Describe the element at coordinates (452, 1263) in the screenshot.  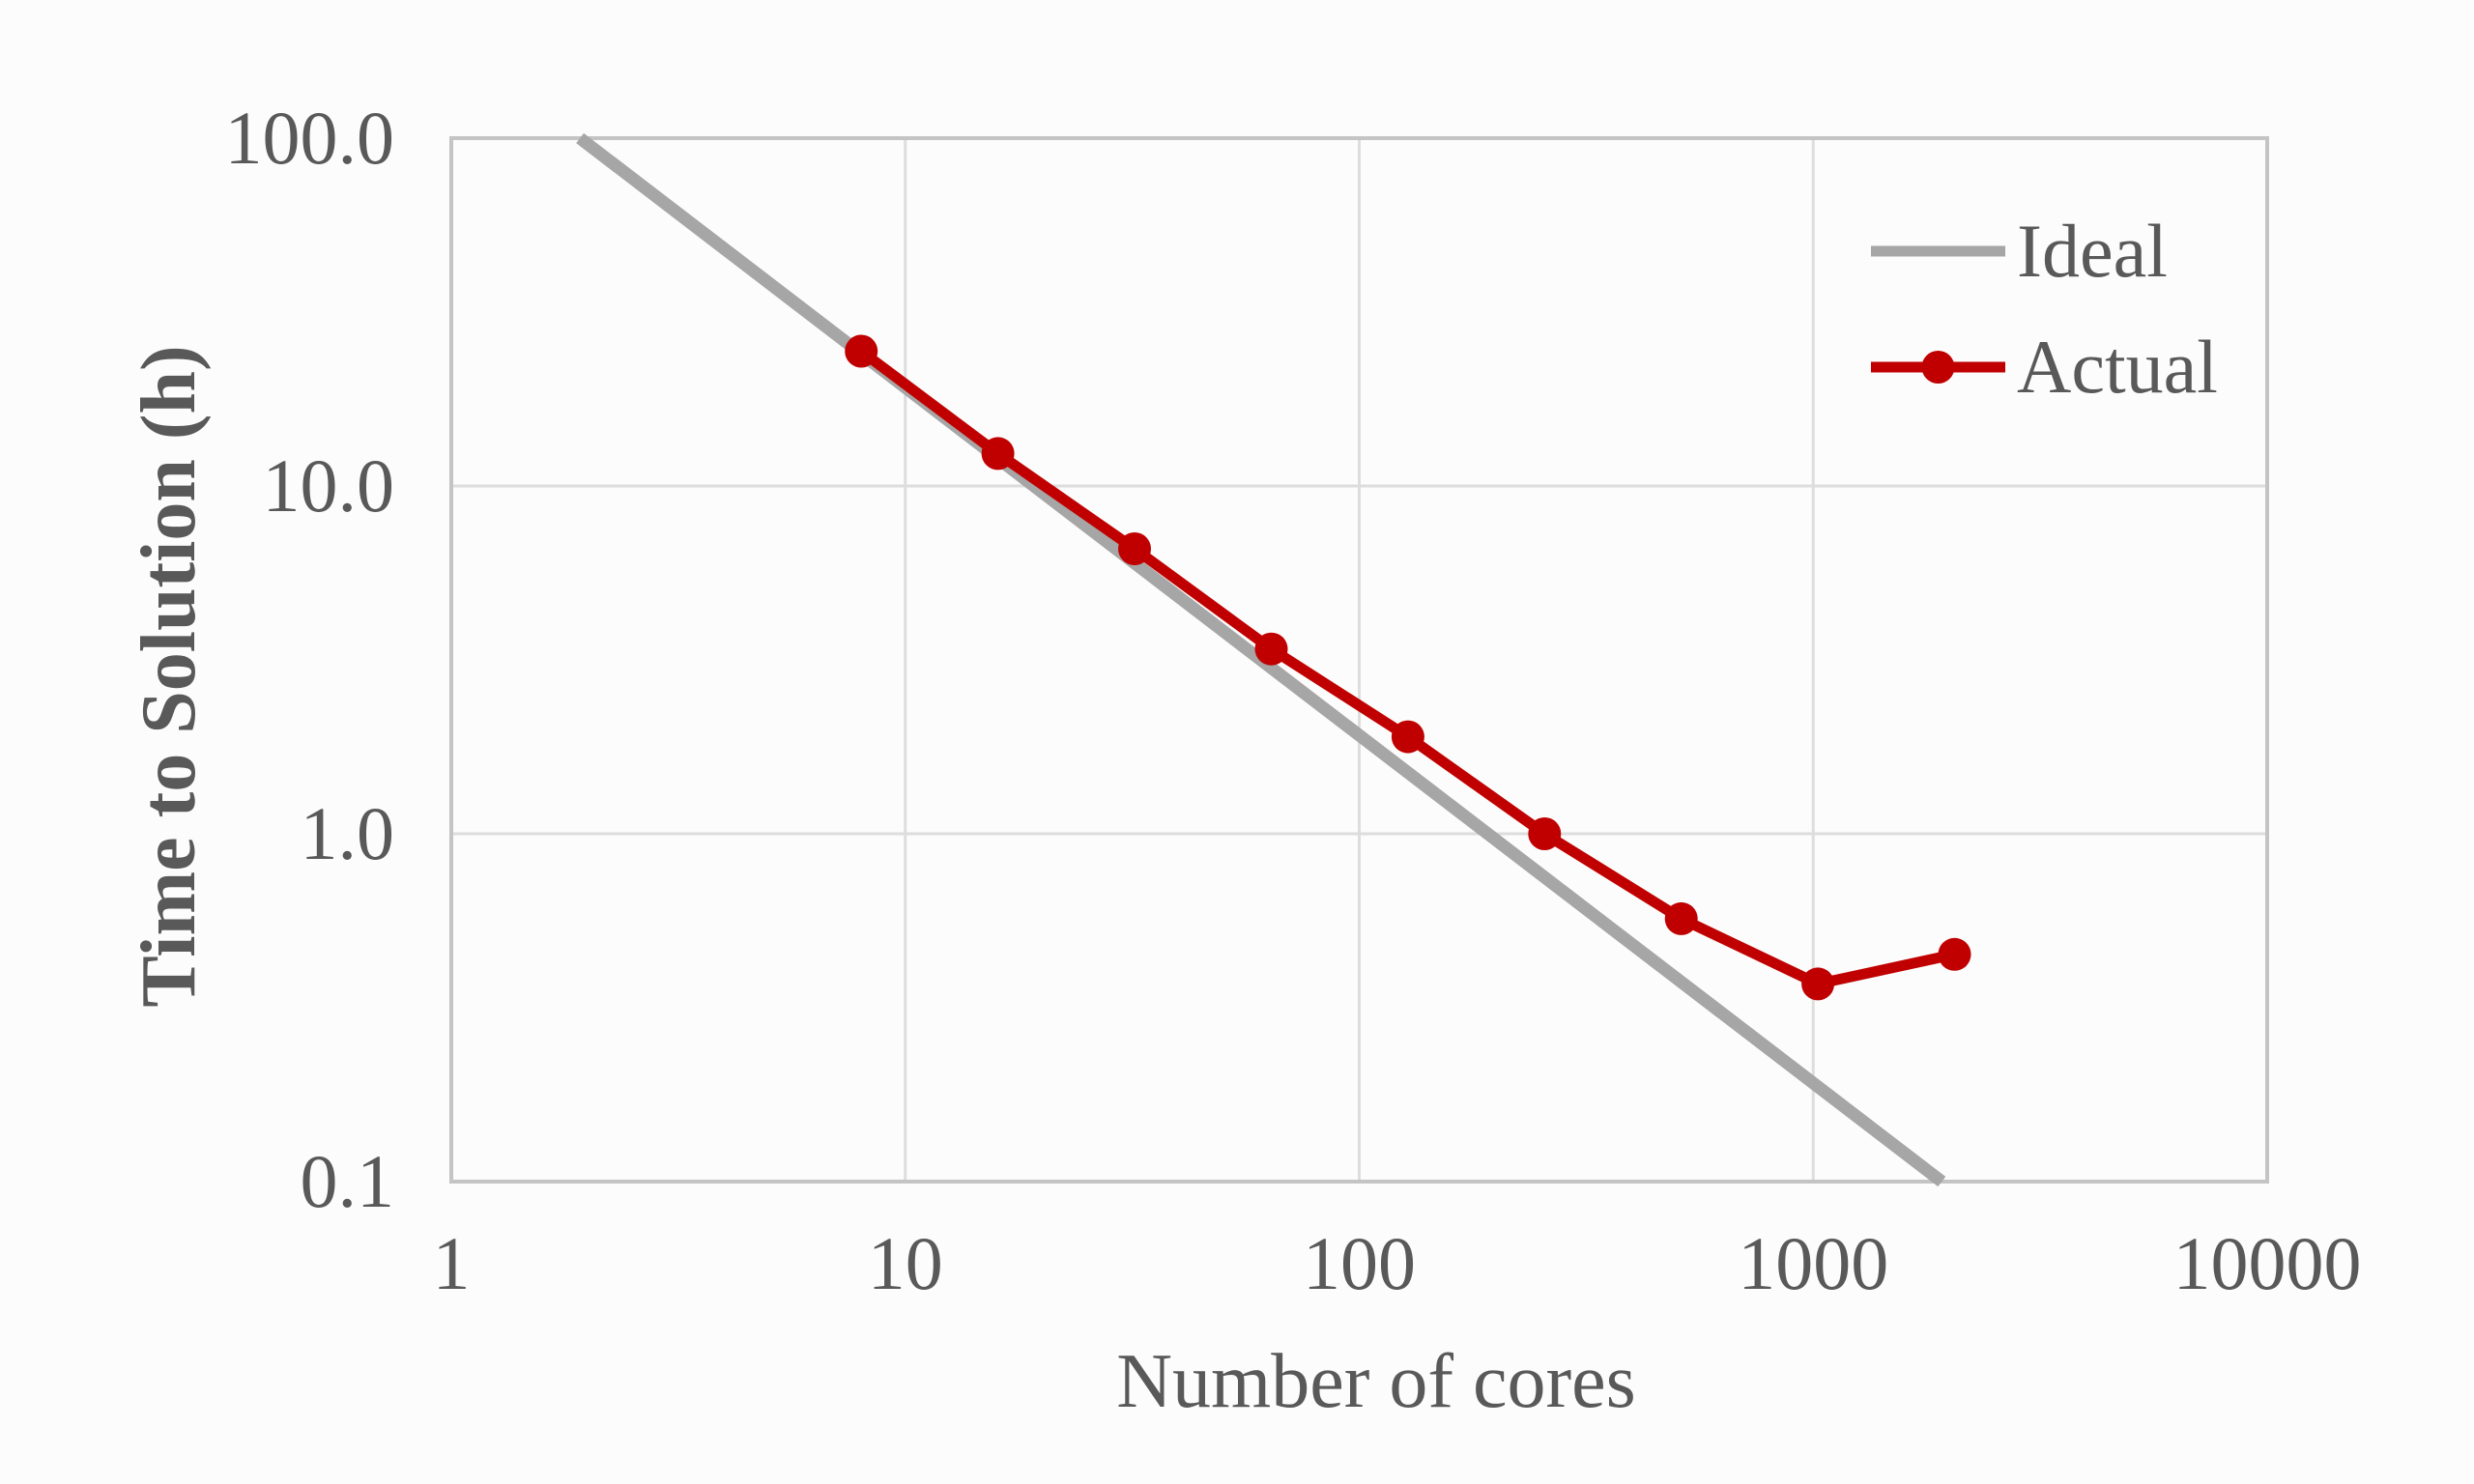
I see `x-axis-tick-label: 1` at that location.